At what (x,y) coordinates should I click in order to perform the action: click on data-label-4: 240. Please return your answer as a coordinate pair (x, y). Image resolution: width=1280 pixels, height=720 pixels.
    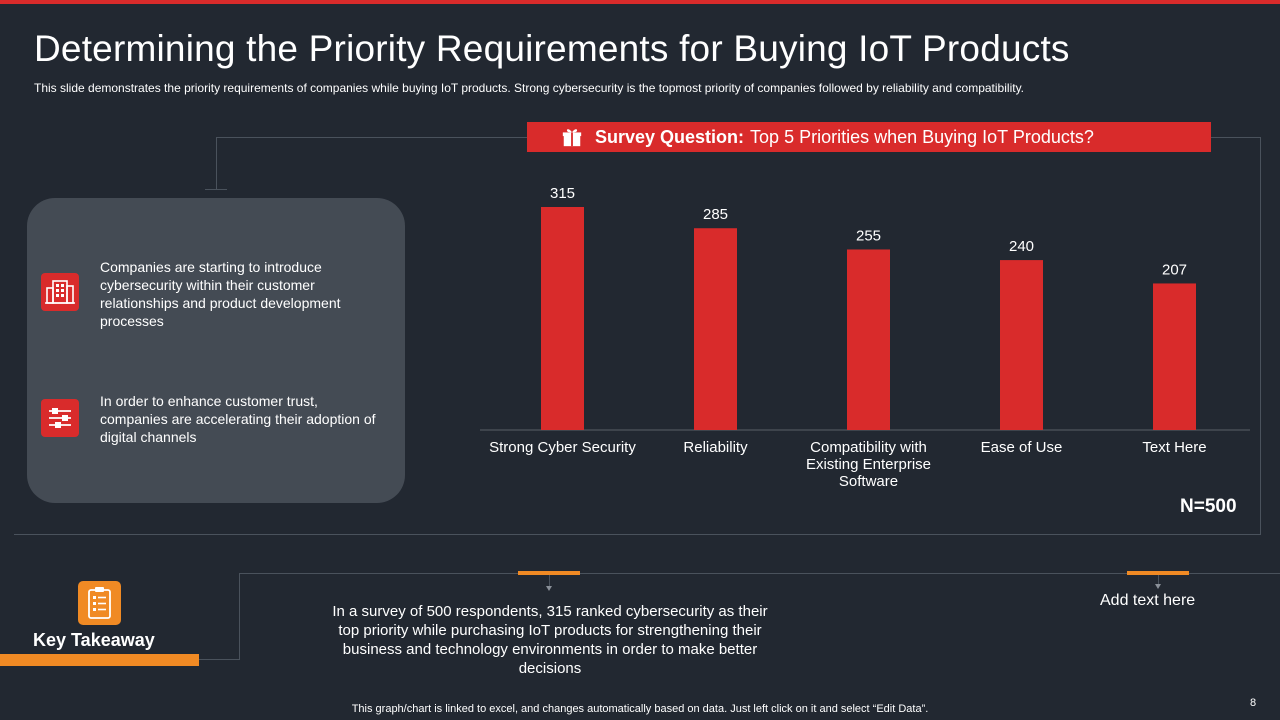
    Looking at the image, I should click on (1021, 246).